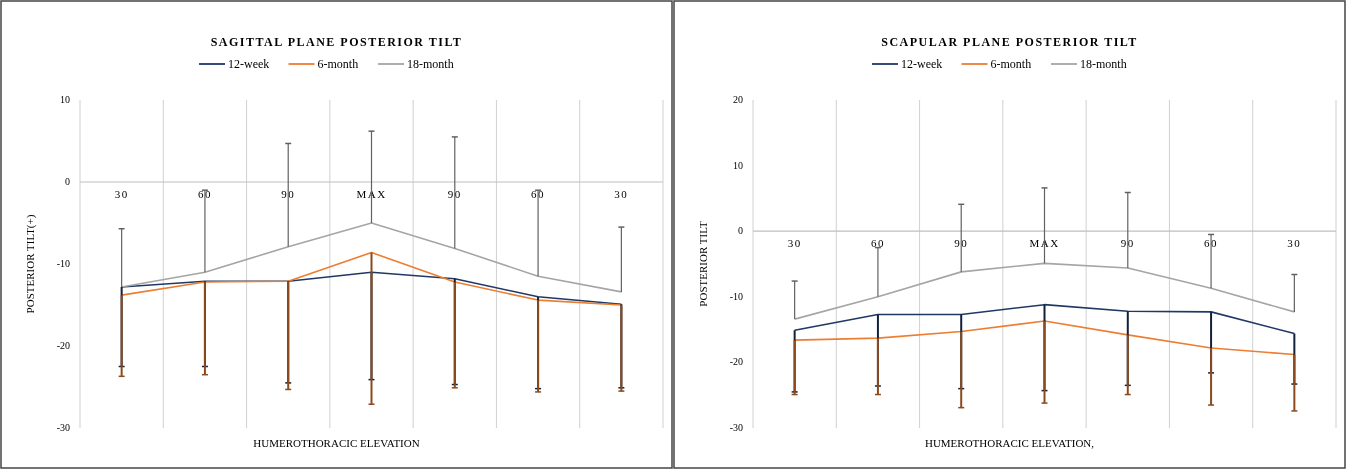 This screenshot has height=469, width=1346. I want to click on y-axis-title: POSTERIOR TILT, so click(703, 264).